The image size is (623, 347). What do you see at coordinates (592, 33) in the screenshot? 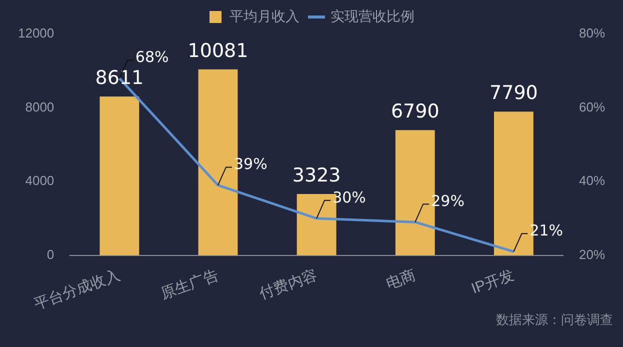
I see `y2-tick-label: 80%` at bounding box center [592, 33].